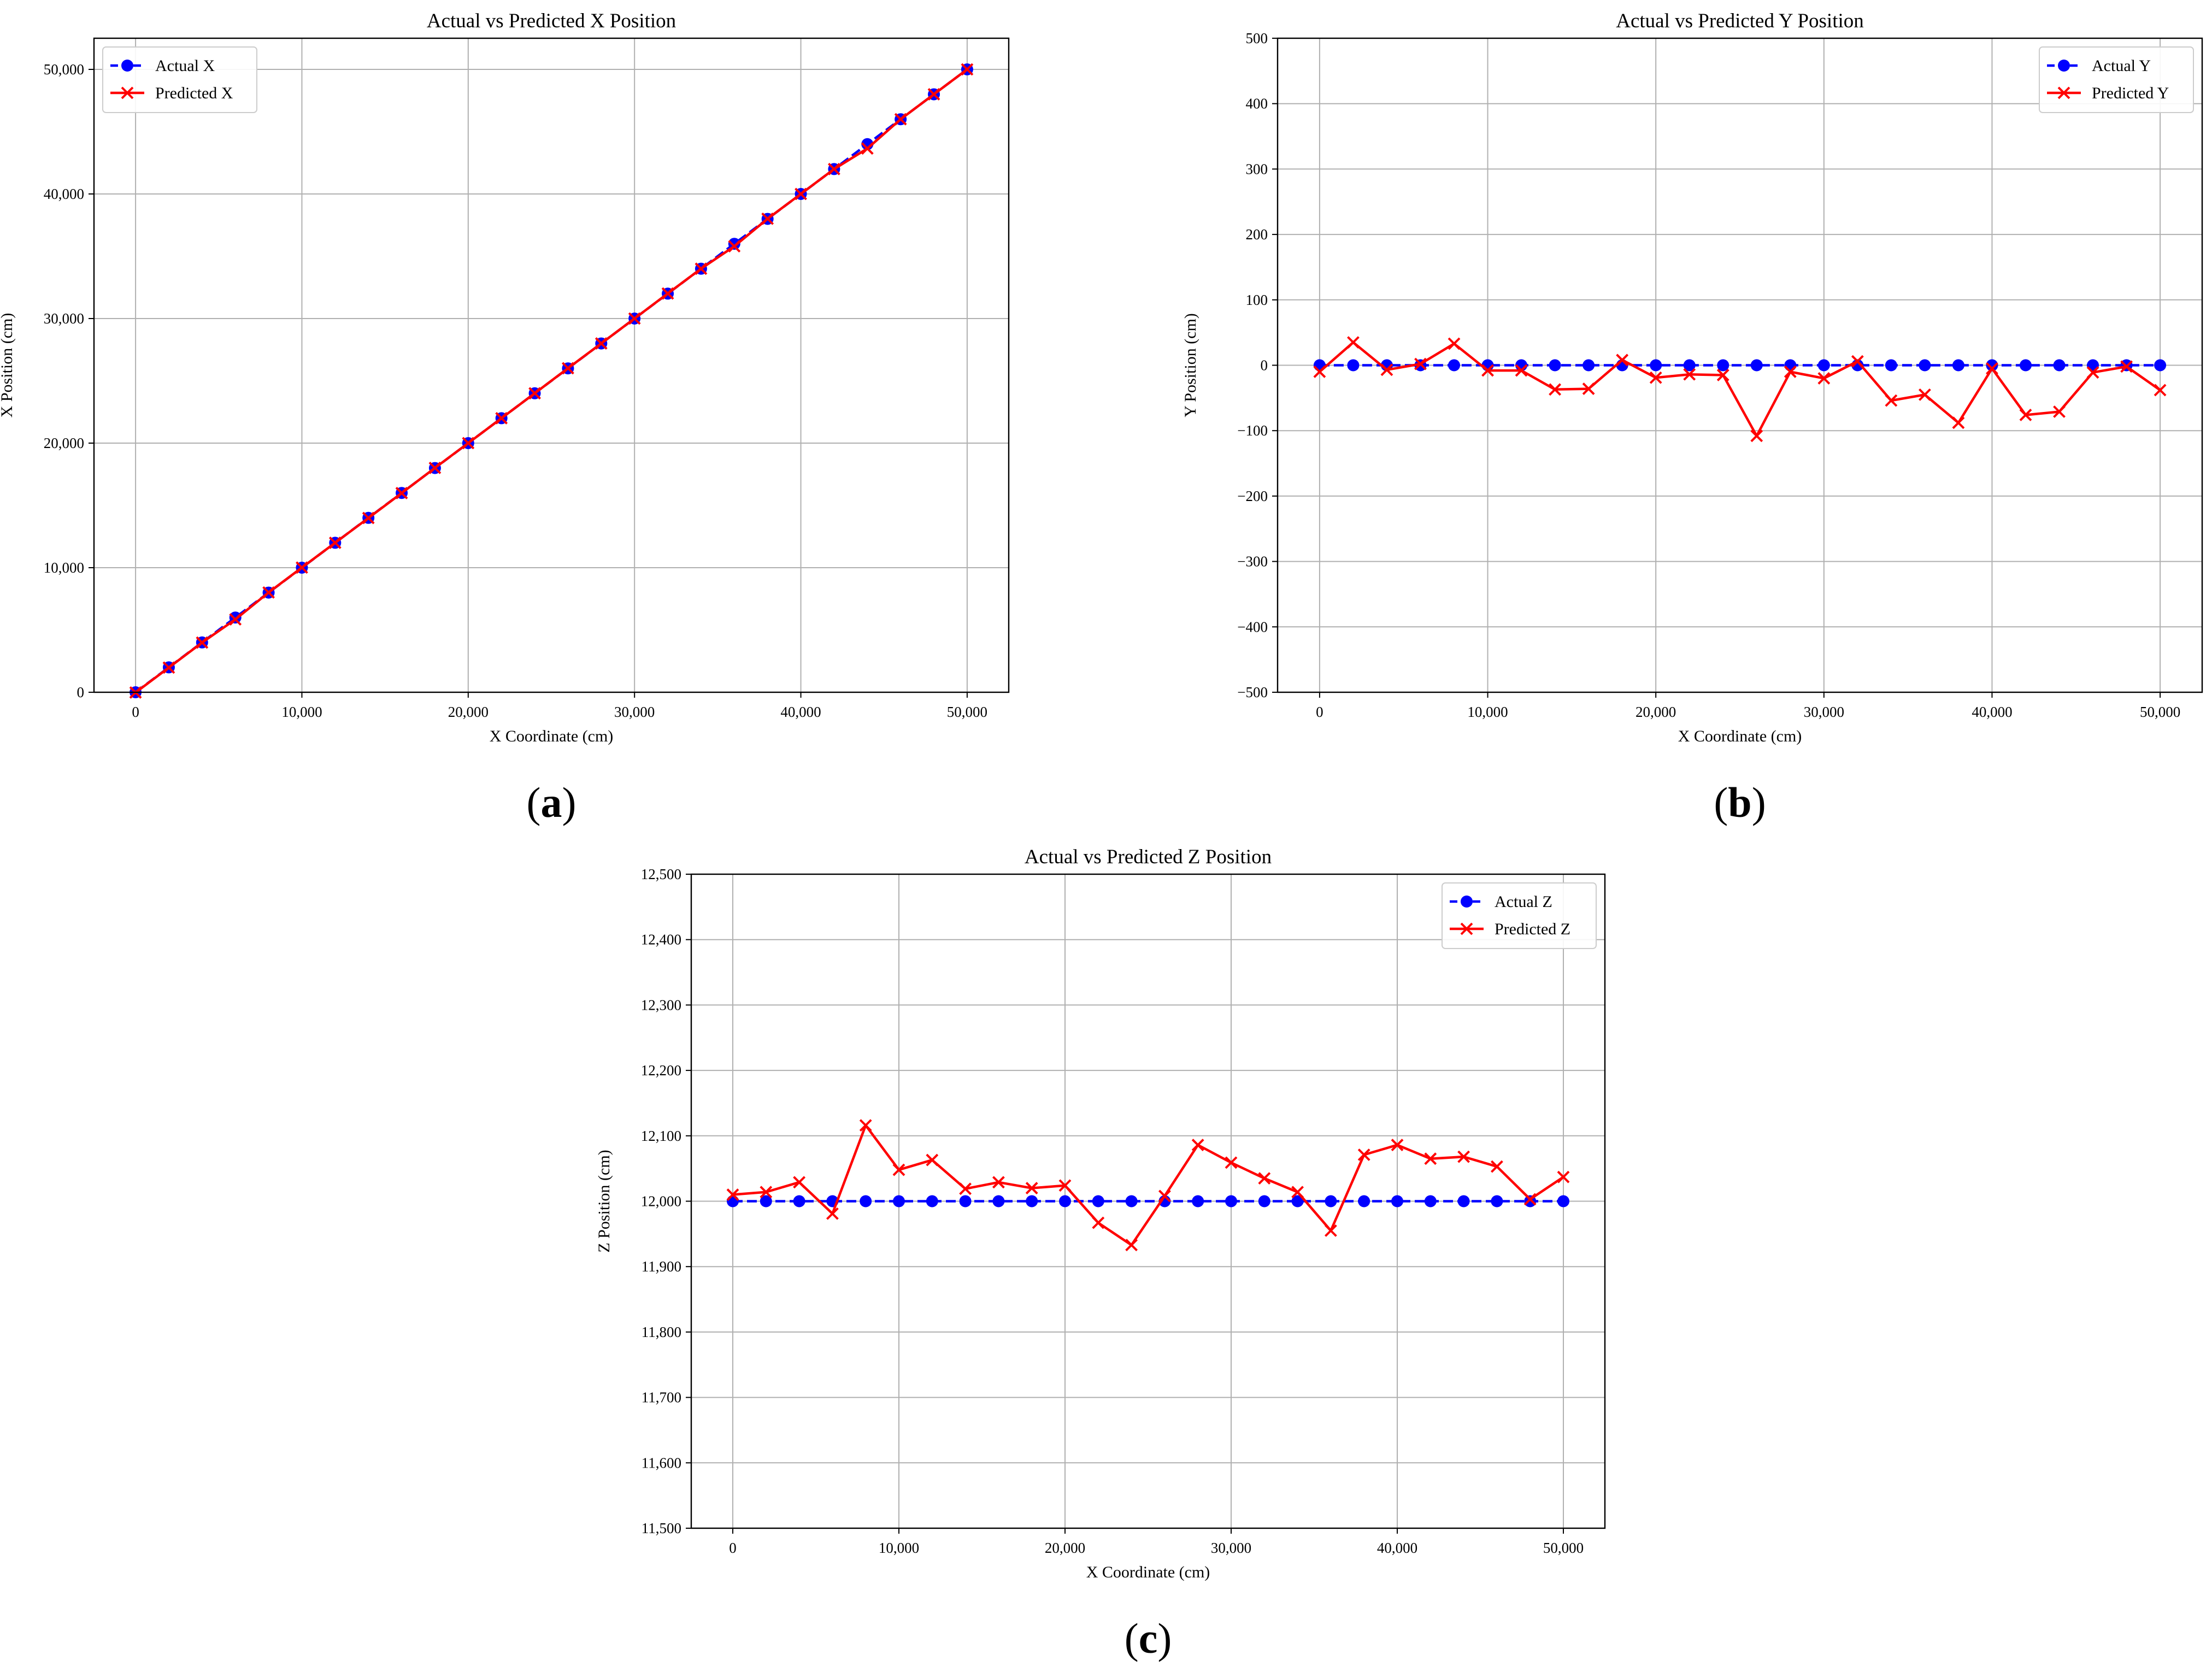 The image size is (2212, 1667). What do you see at coordinates (1252, 561) in the screenshot?
I see `y-tick-label: −300` at bounding box center [1252, 561].